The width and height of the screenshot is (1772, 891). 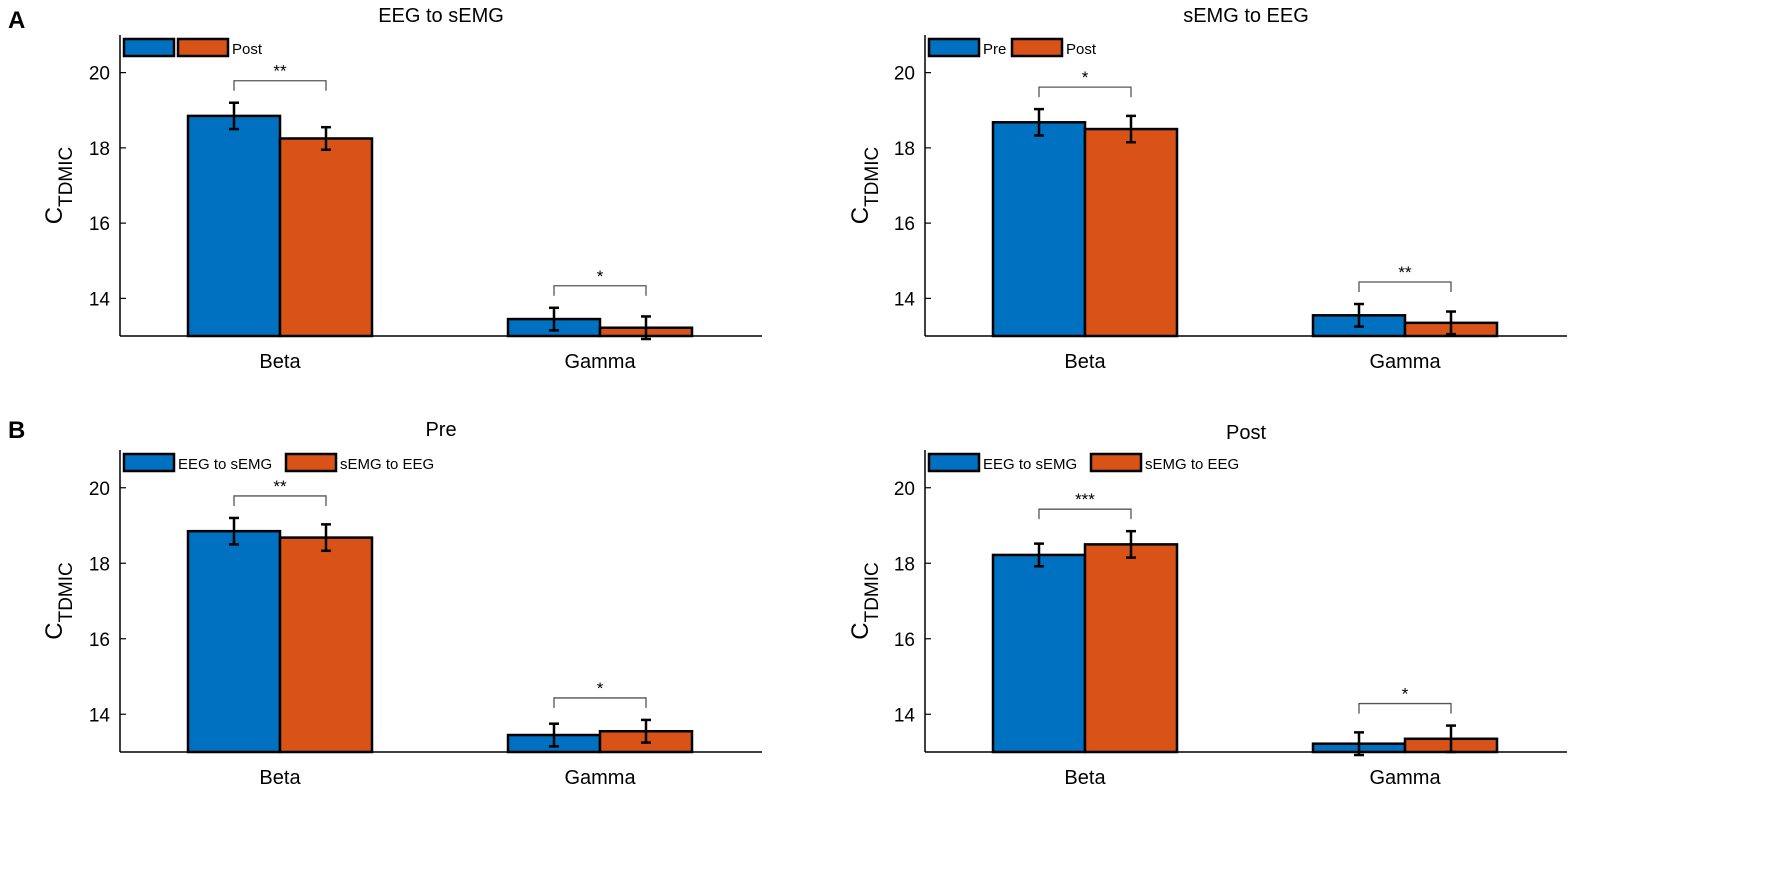 I want to click on chart-title: EEG to sEMG, so click(x=441, y=16).